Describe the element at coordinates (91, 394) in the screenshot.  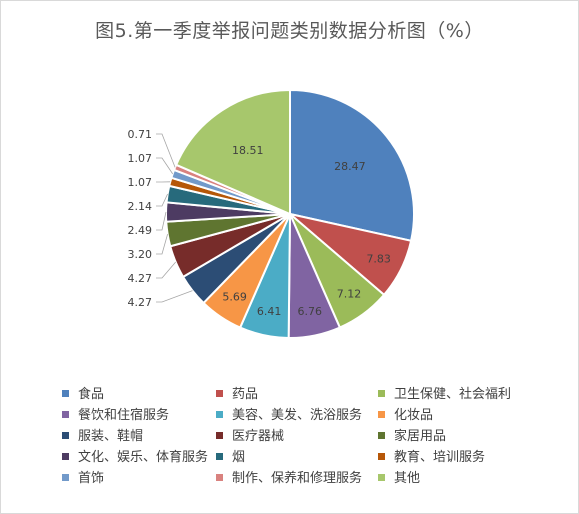
I see `legend-label: 食品` at that location.